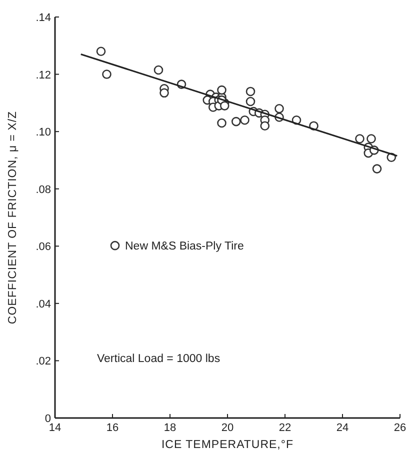  Describe the element at coordinates (43, 362) in the screenshot. I see `y-tick-label: .02` at that location.